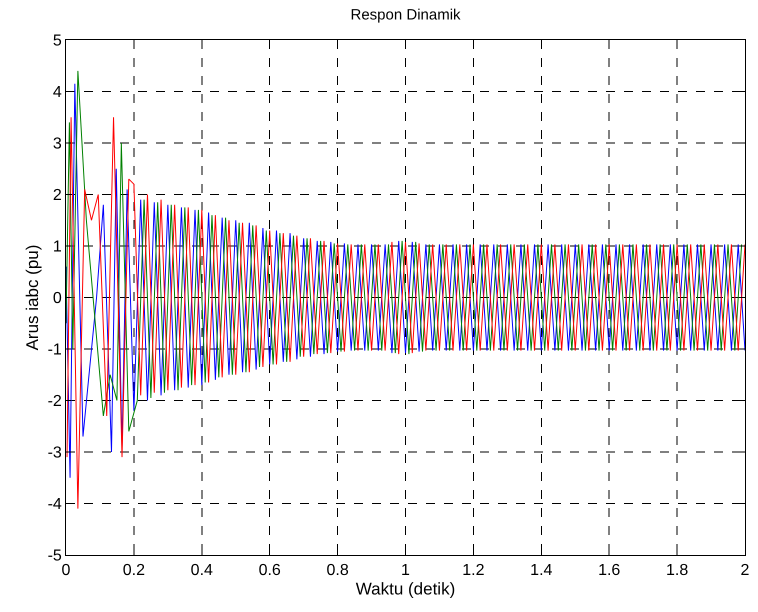  What do you see at coordinates (202, 571) in the screenshot?
I see `x-tick-label: 0.4` at bounding box center [202, 571].